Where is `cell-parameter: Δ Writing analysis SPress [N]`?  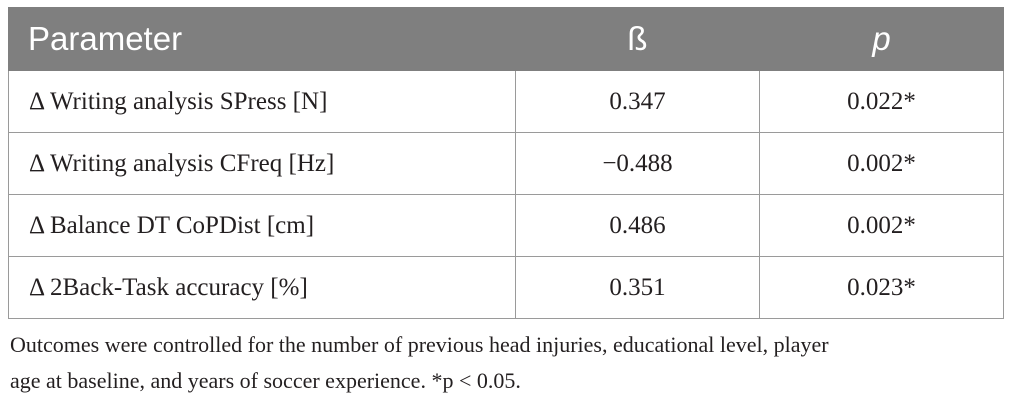 cell-parameter: Δ Writing analysis SPress [N] is located at coordinates (262, 101).